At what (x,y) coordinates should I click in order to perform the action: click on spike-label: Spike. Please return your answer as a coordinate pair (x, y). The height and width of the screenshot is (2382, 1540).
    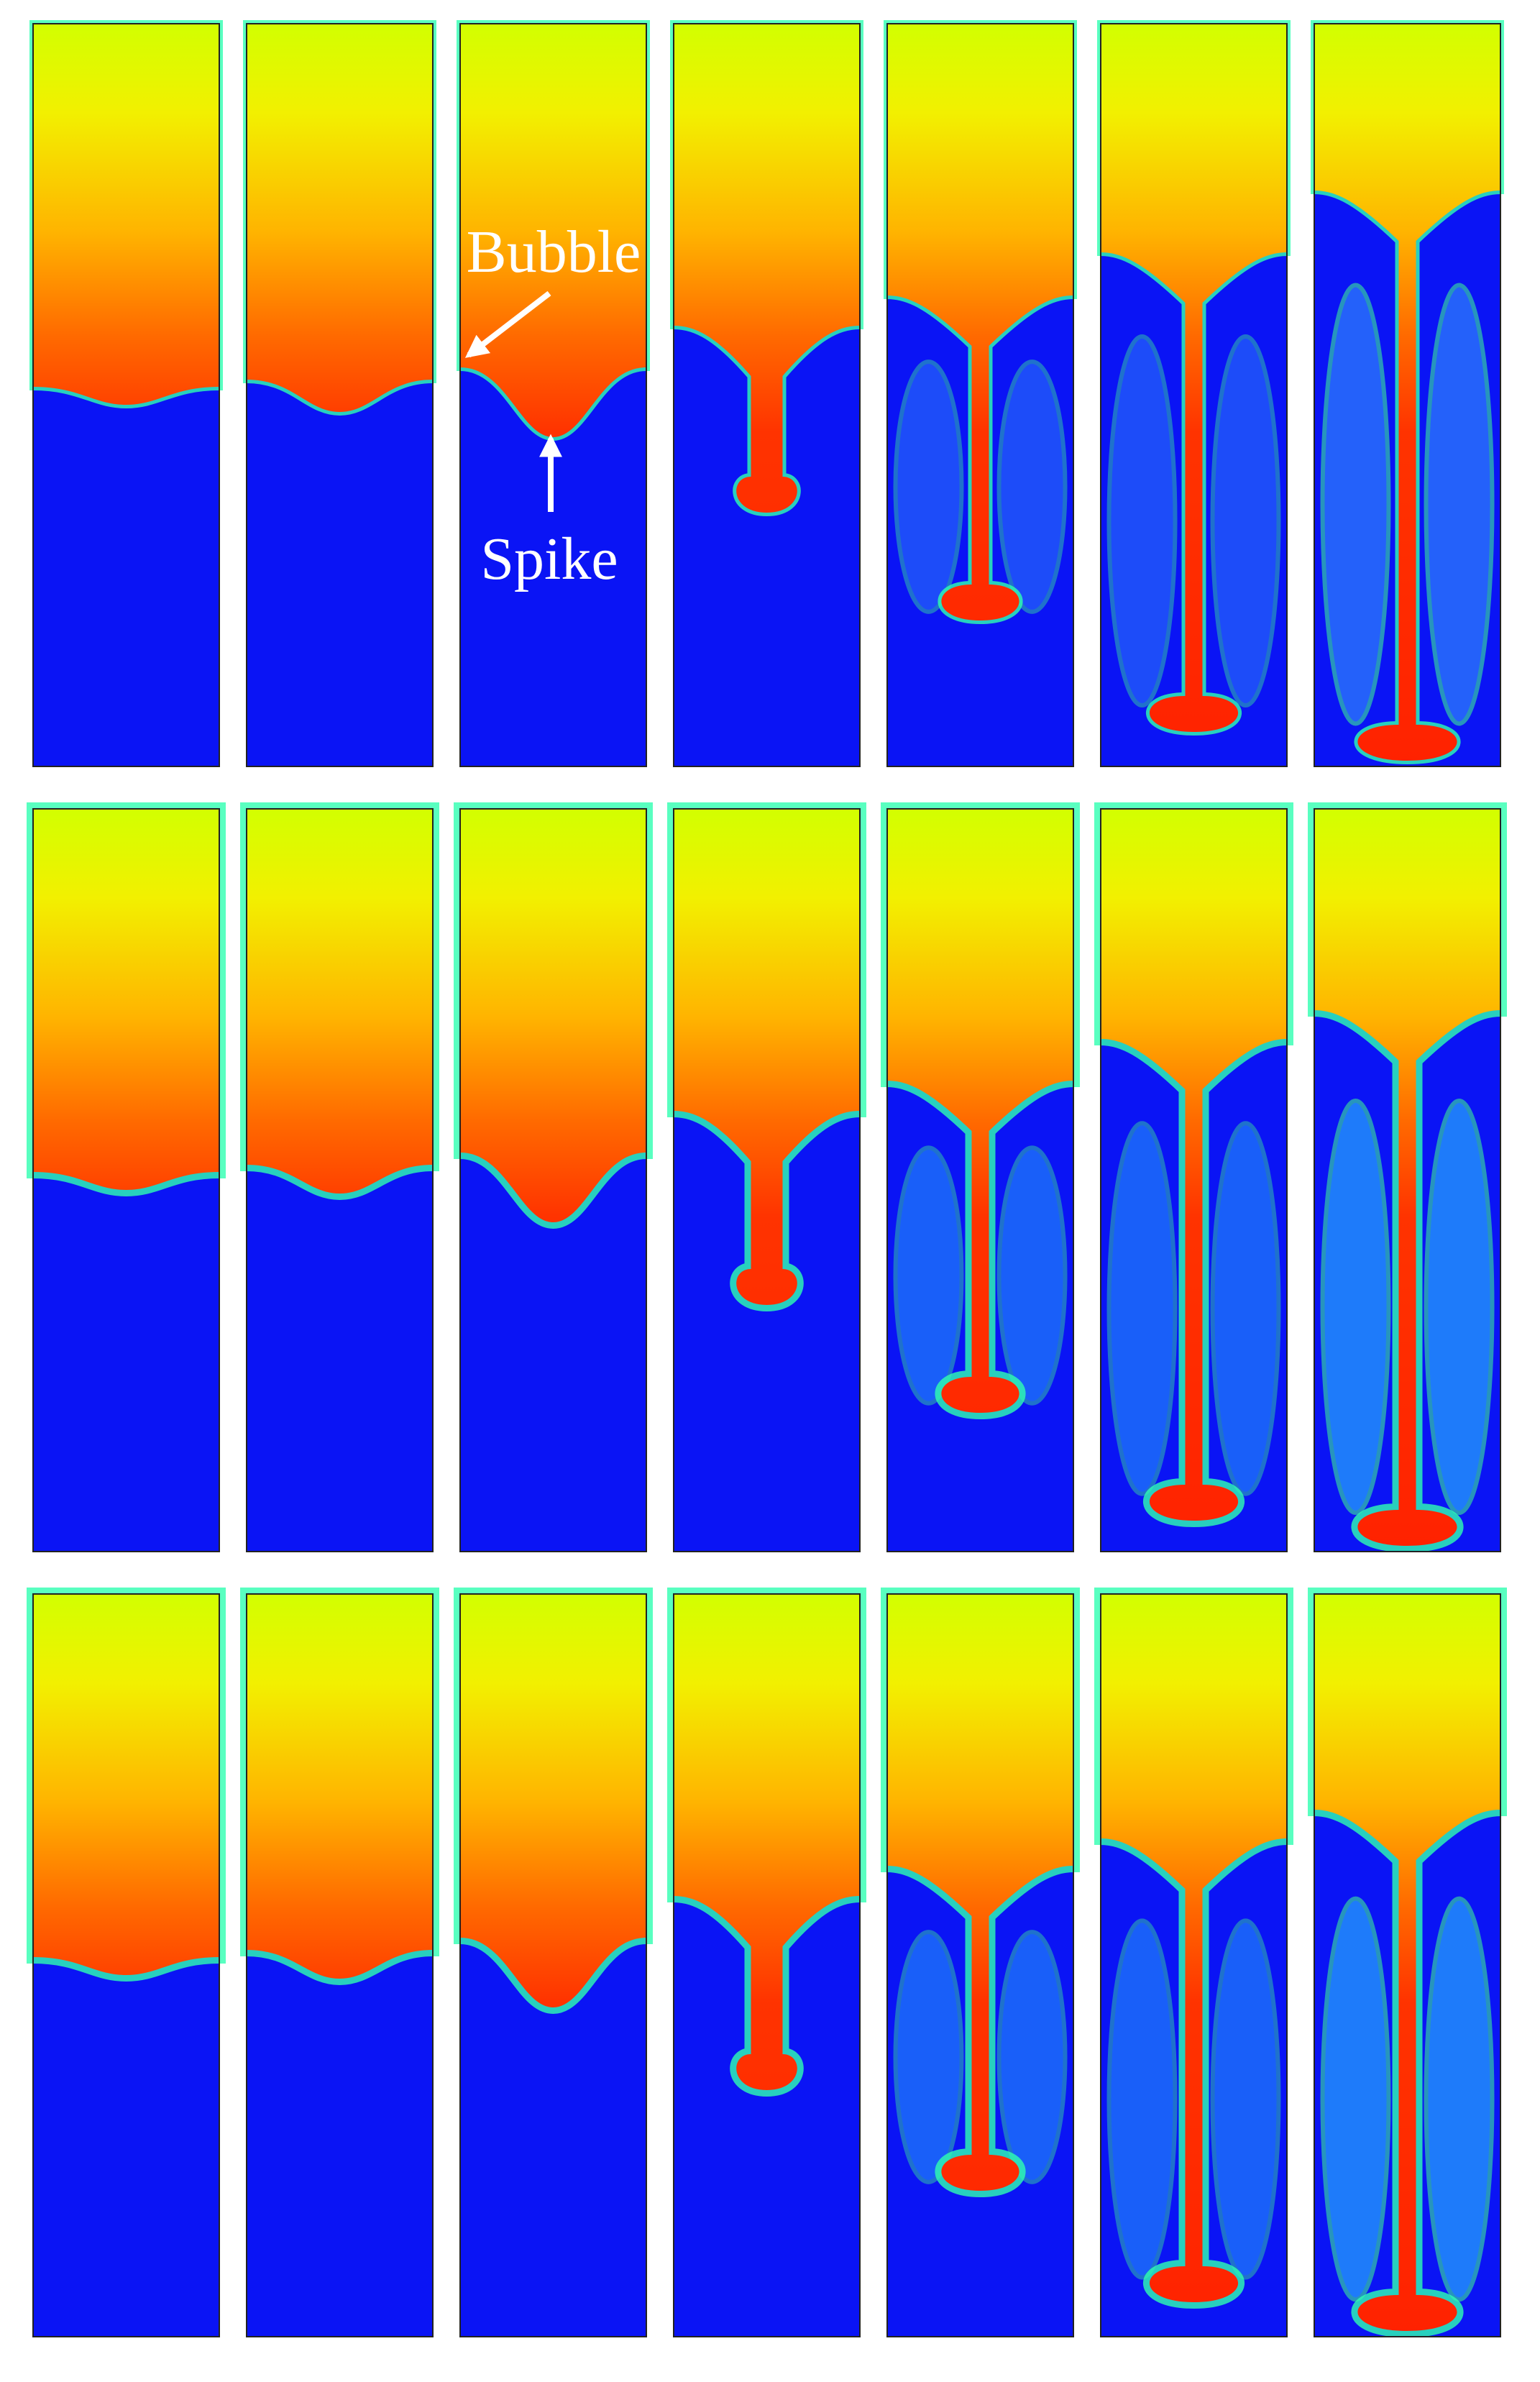
    Looking at the image, I should click on (549, 559).